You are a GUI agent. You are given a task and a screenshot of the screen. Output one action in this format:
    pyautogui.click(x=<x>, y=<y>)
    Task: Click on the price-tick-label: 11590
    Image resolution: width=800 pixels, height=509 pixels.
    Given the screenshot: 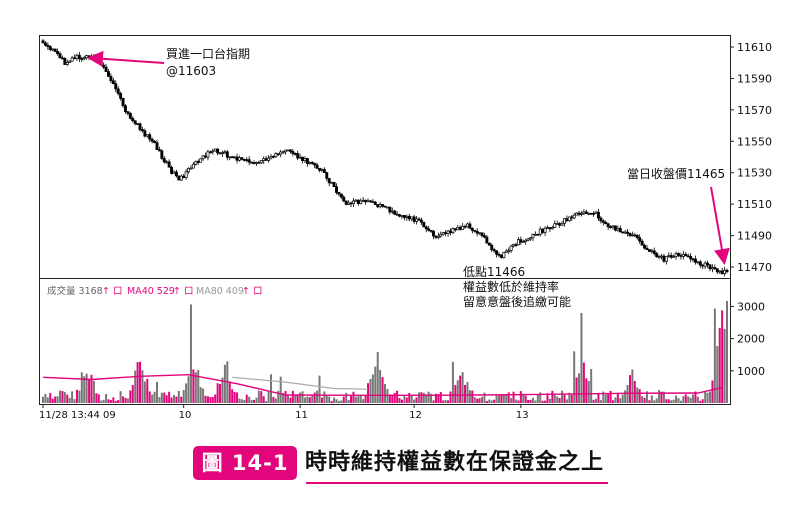 What is the action you would take?
    pyautogui.click(x=754, y=78)
    